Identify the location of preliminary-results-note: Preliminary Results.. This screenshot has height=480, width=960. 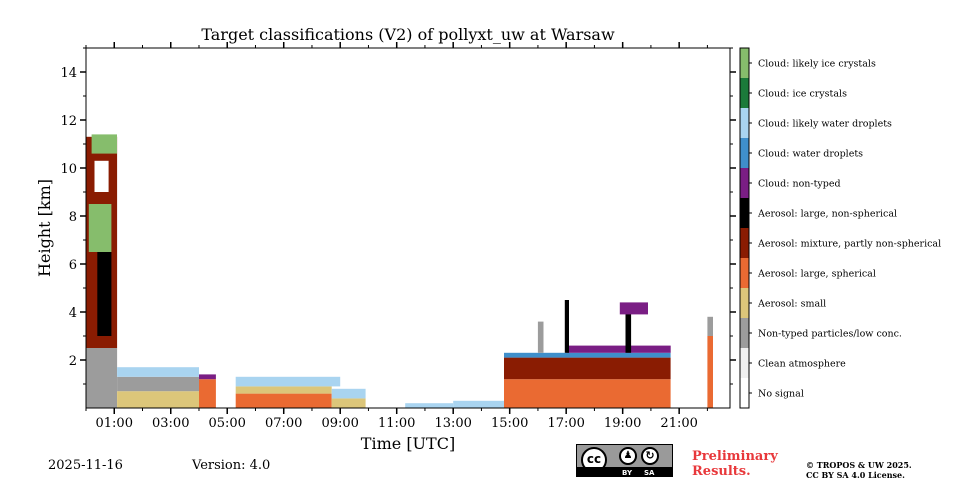
(735, 464).